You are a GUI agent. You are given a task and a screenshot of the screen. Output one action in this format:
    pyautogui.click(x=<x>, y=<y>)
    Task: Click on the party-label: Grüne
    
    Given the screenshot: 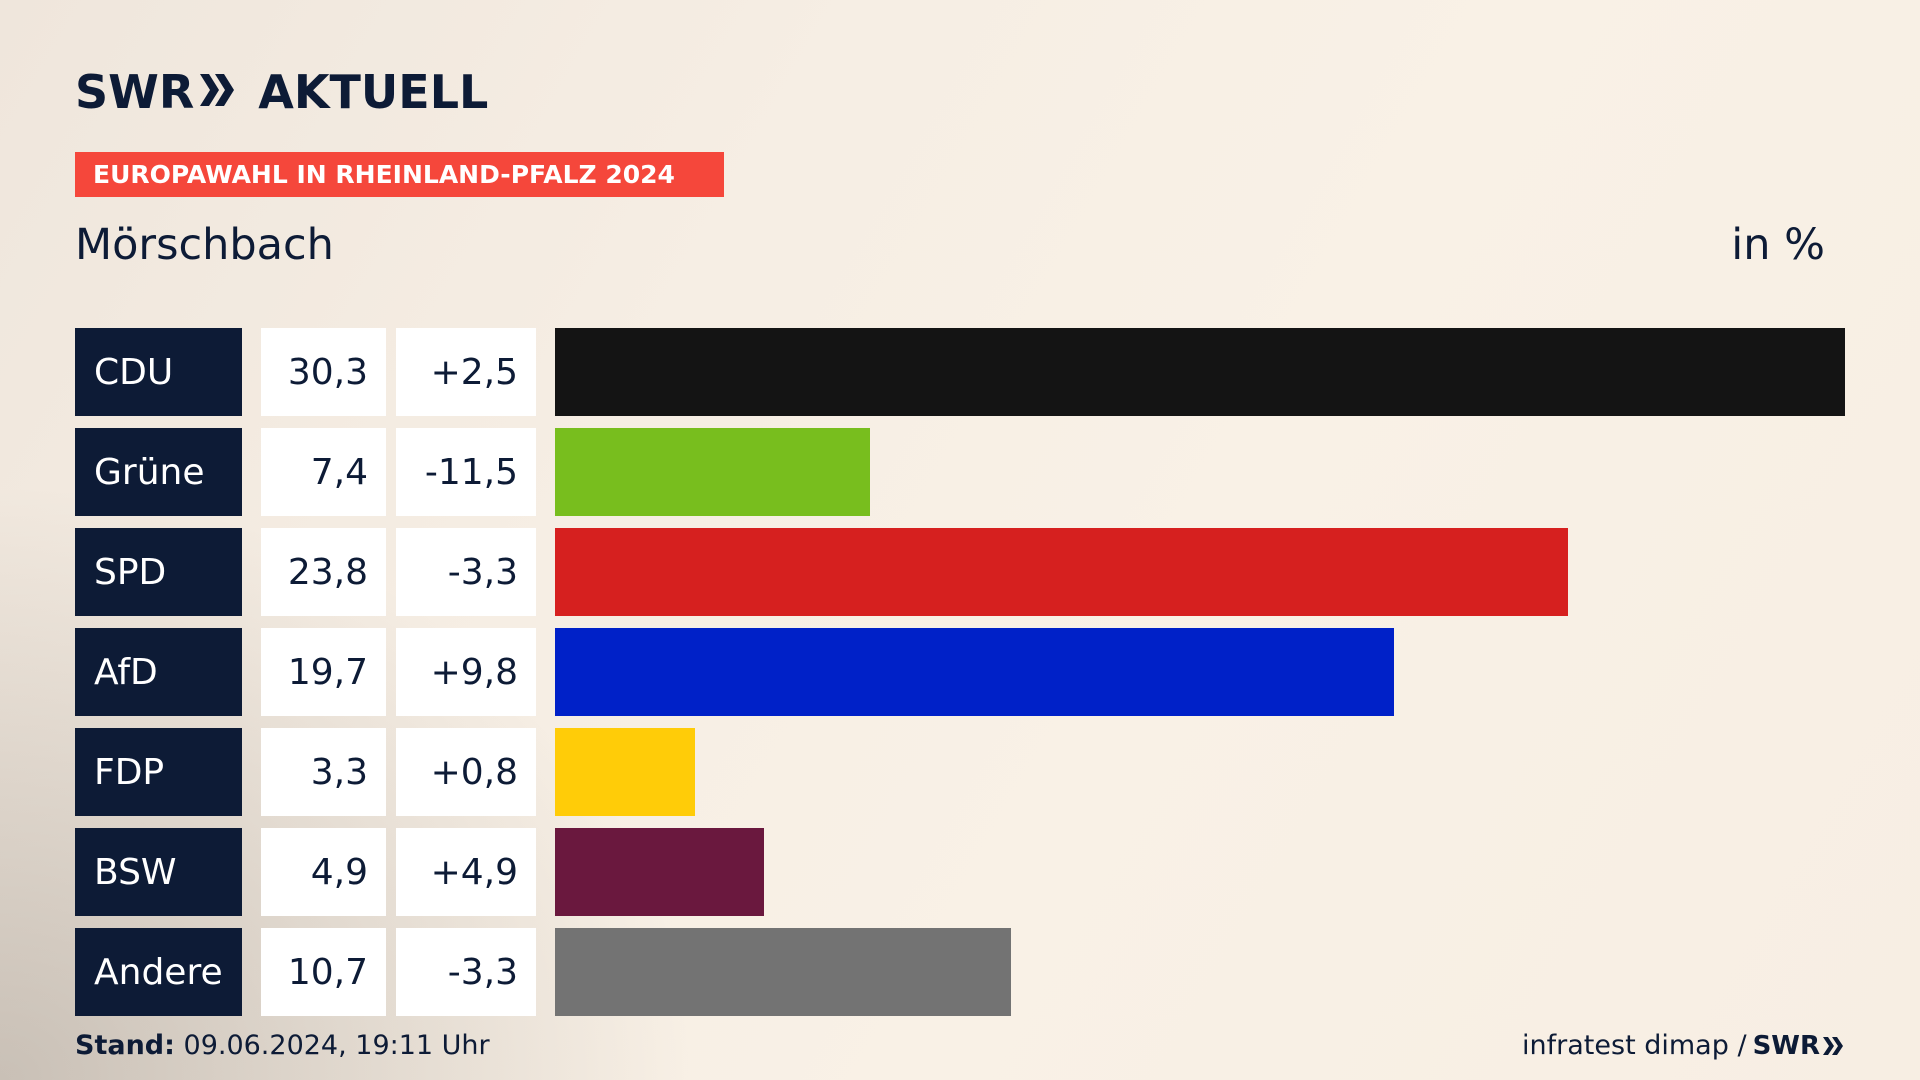 What is the action you would take?
    pyautogui.click(x=158, y=472)
    